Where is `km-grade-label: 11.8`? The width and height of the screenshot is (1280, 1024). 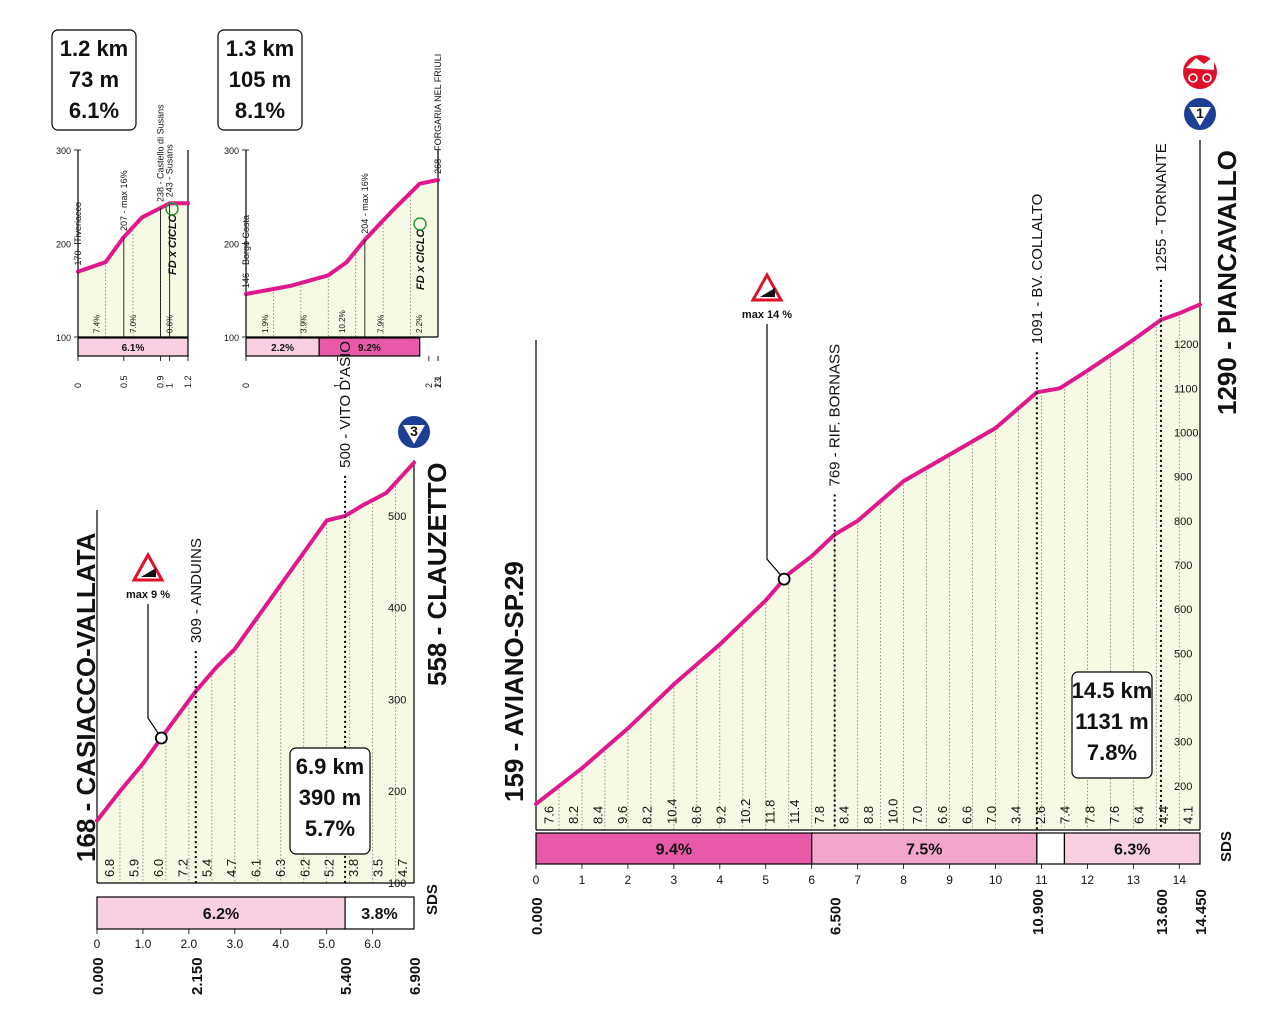 km-grade-label: 11.8 is located at coordinates (770, 812).